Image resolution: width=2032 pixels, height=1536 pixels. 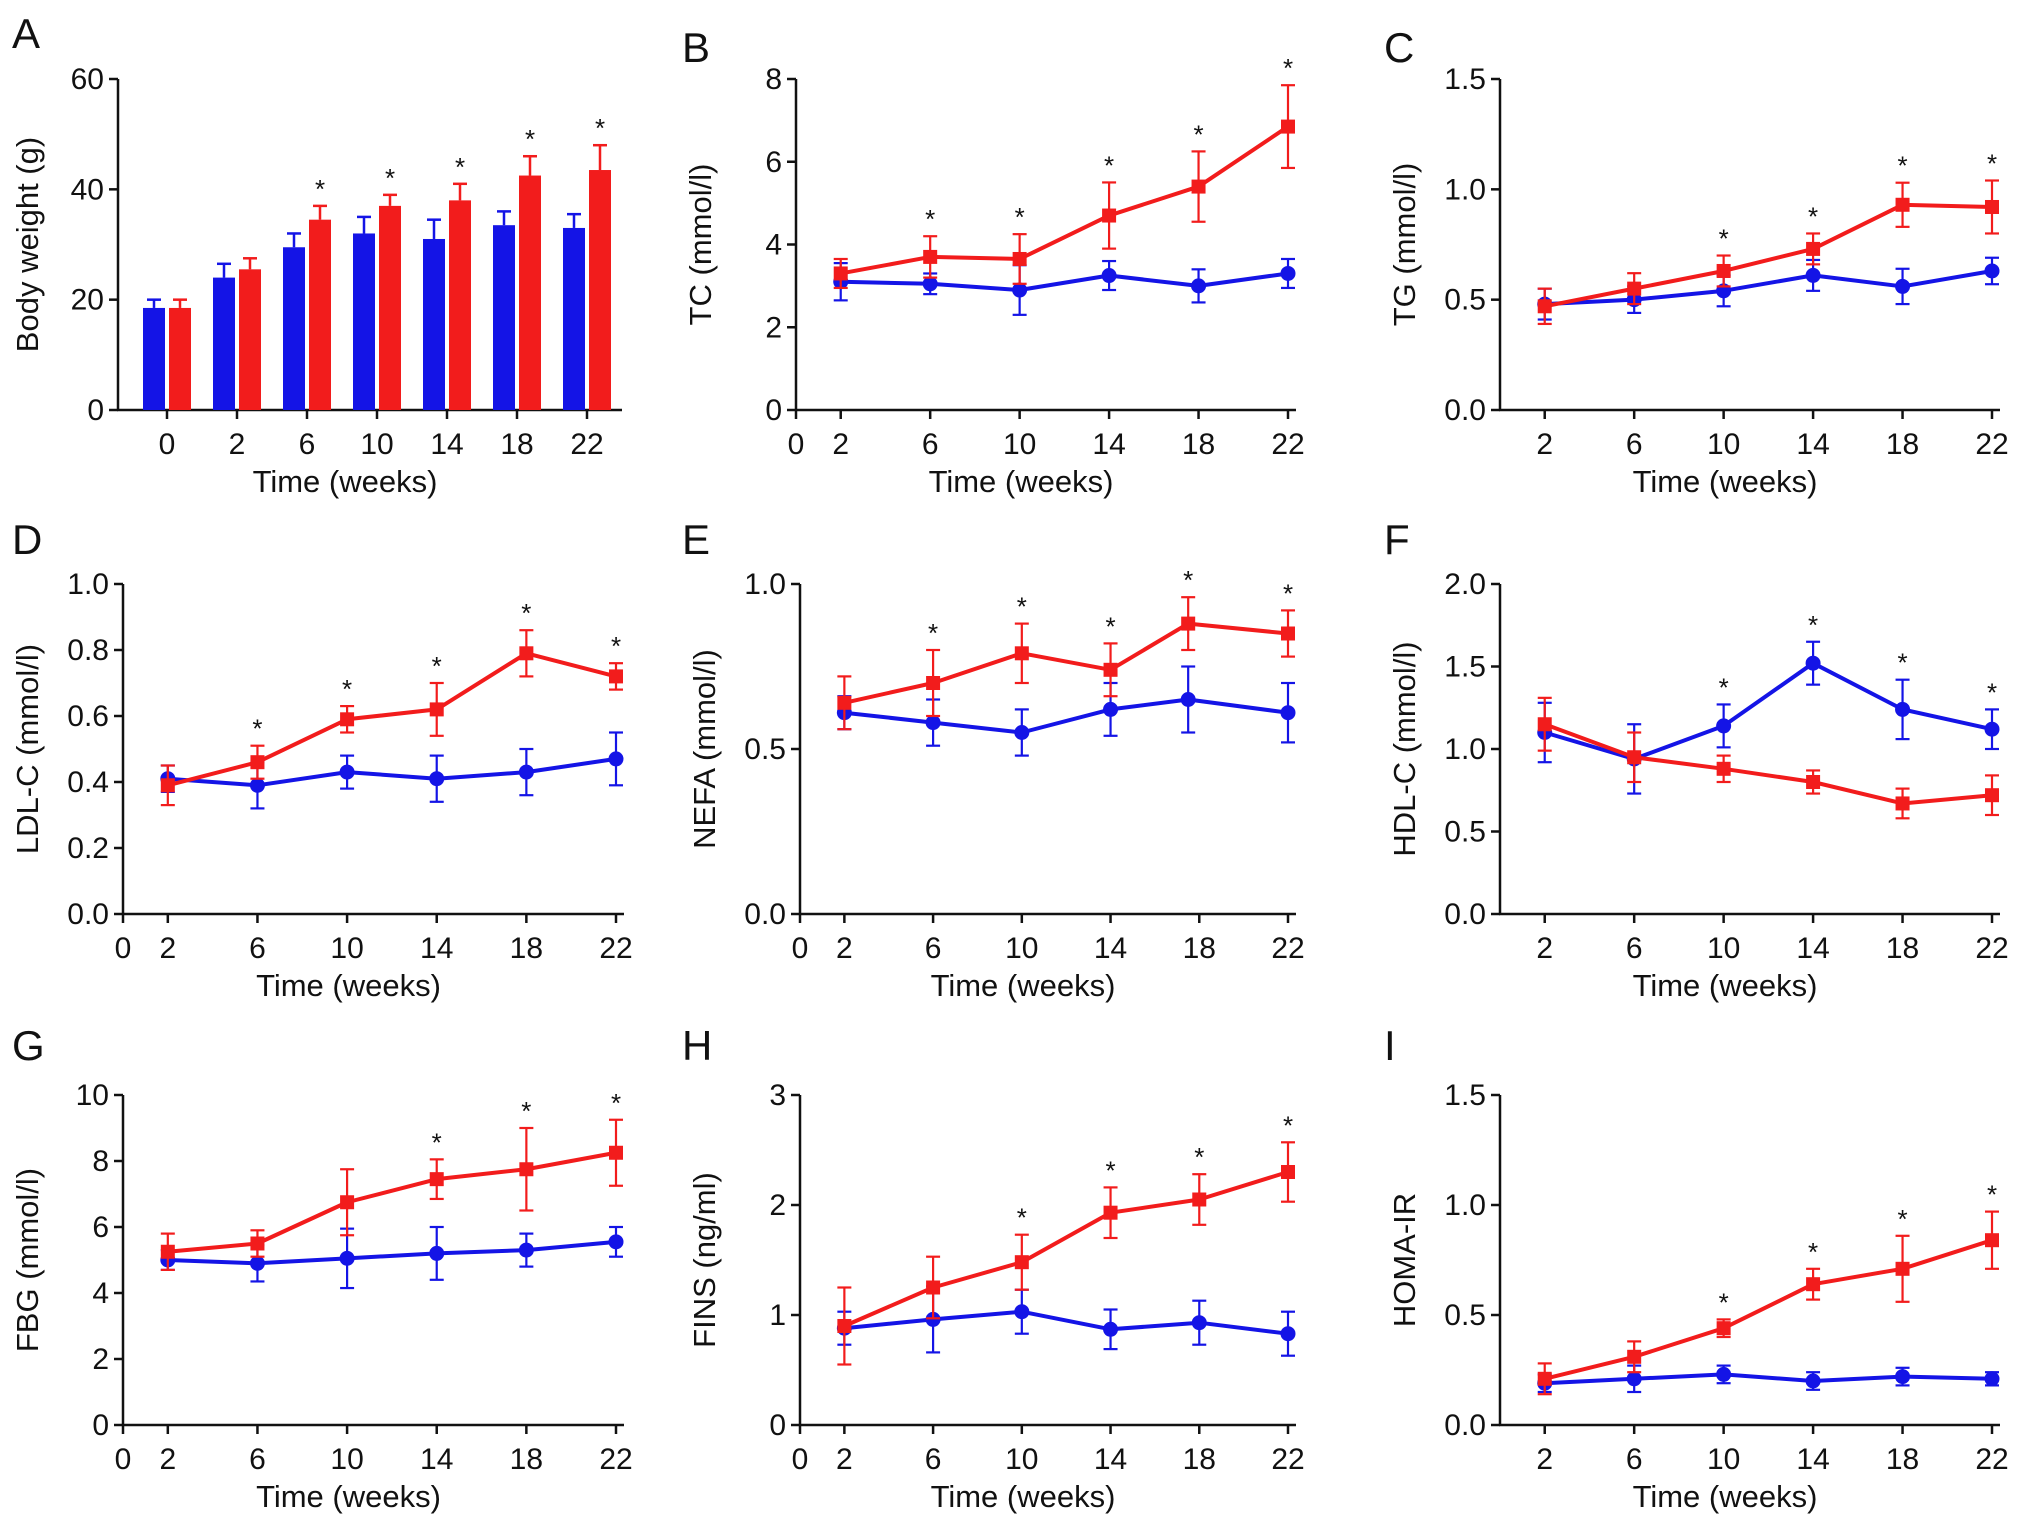 What do you see at coordinates (1397, 539) in the screenshot?
I see `panel-letter: F` at bounding box center [1397, 539].